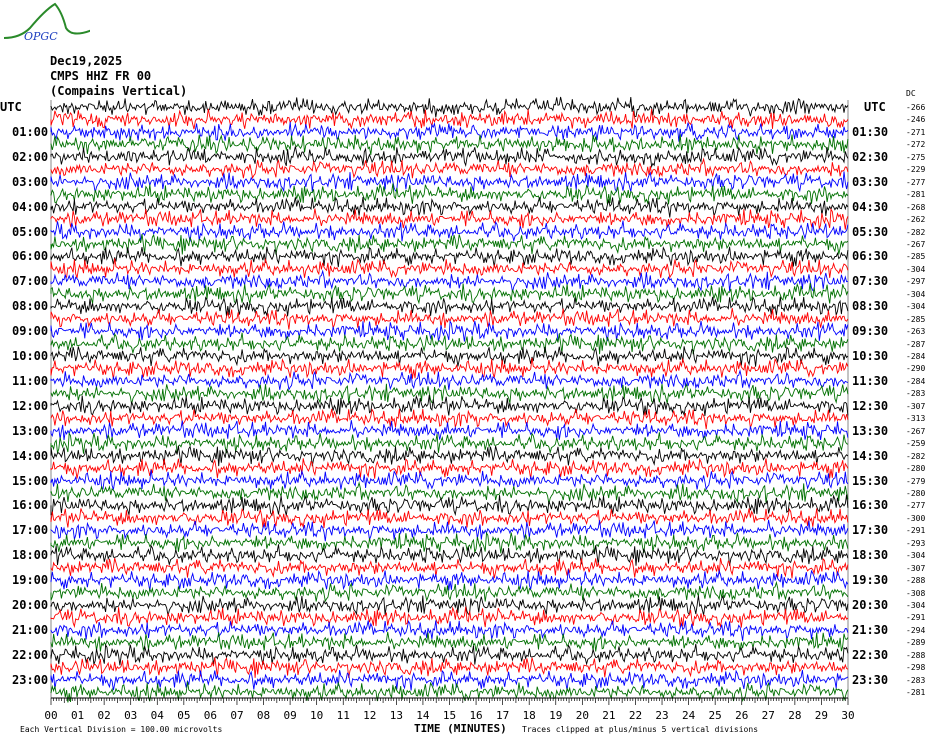 This screenshot has width=930, height=744. Describe the element at coordinates (30, 505) in the screenshot. I see `left-hour-label: 16:00` at that location.